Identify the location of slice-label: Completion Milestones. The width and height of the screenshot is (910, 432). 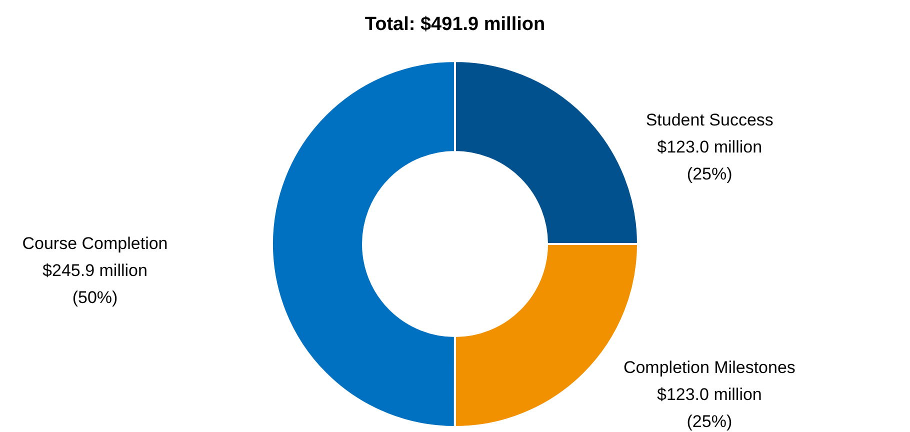
(709, 367).